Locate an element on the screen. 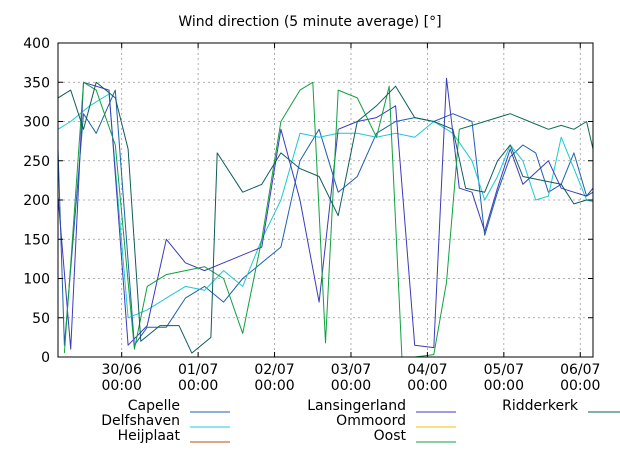 This screenshot has width=620, height=450. legend-item-delfshaven: Delfshaven is located at coordinates (165, 421).